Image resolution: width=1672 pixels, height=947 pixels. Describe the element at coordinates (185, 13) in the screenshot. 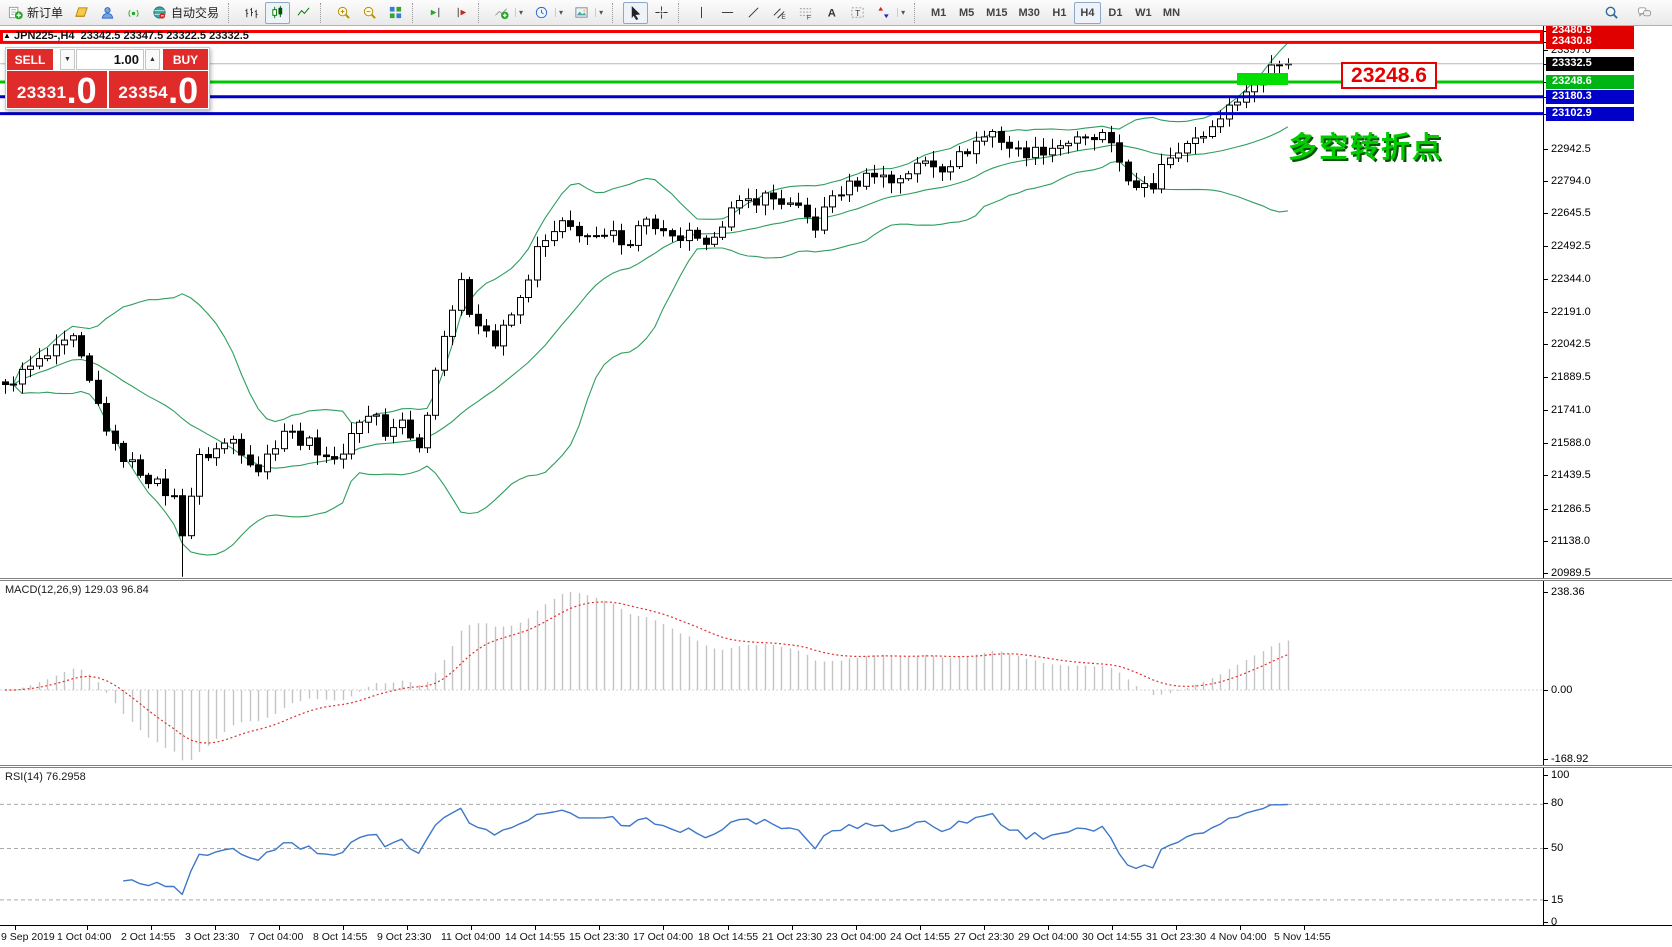

I see `autotrading-button: 自动交易` at that location.